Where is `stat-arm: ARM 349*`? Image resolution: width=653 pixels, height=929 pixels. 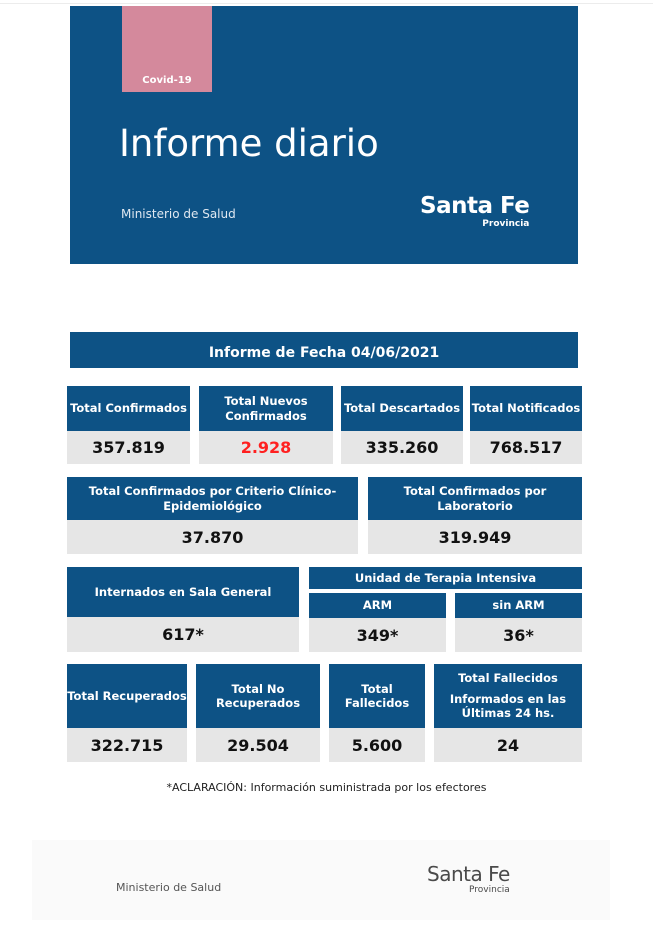 stat-arm: ARM 349* is located at coordinates (377, 622).